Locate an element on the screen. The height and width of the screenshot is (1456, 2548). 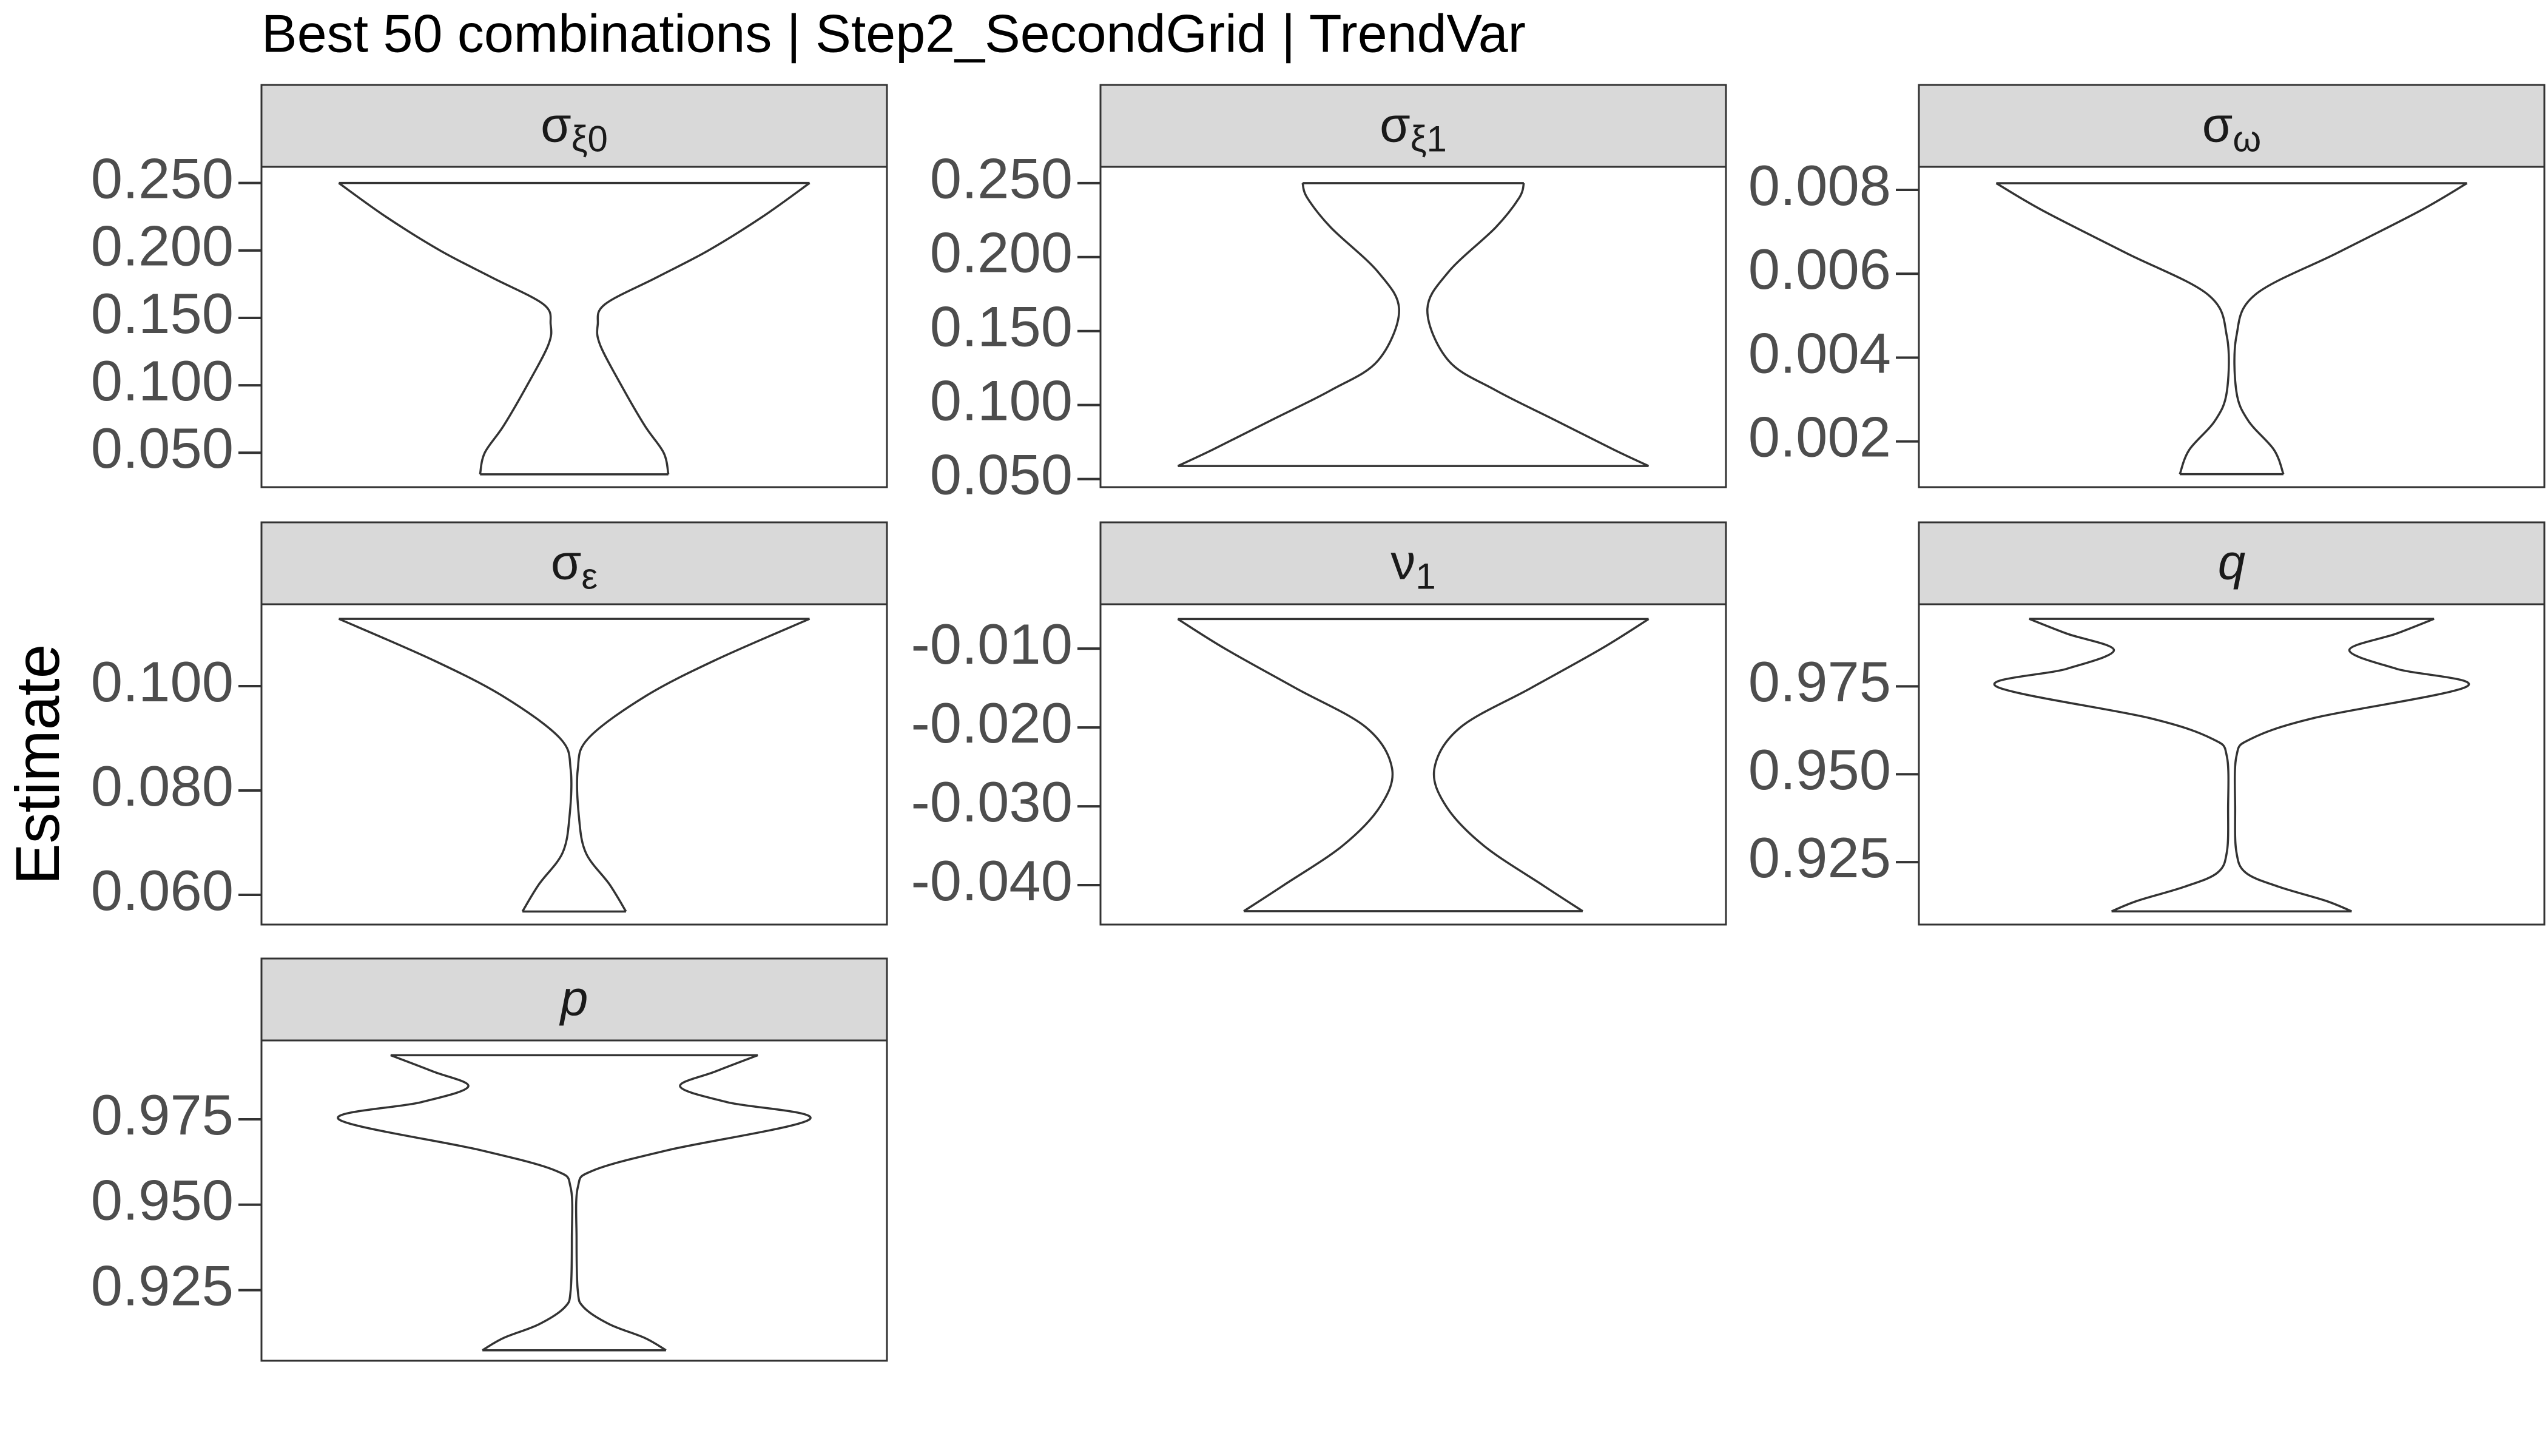
y-tick-label: -0.020 is located at coordinates (992, 723).